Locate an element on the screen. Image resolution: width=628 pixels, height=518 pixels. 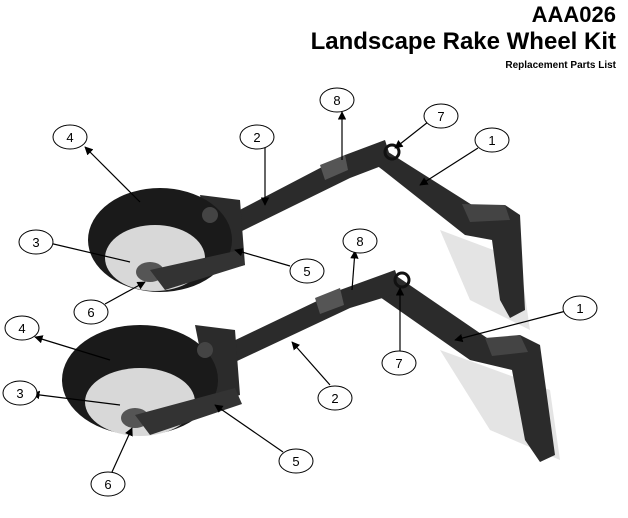
callout-7-upper: 7 is located at coordinates (441, 116).